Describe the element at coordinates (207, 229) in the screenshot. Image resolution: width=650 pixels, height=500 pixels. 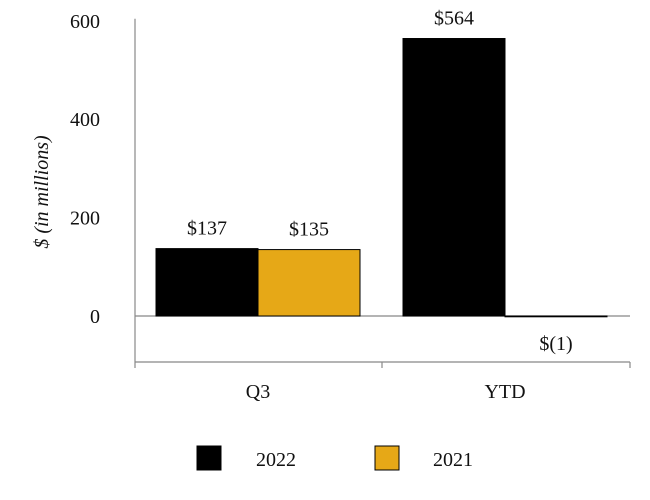
I see `data-label: $137` at that location.